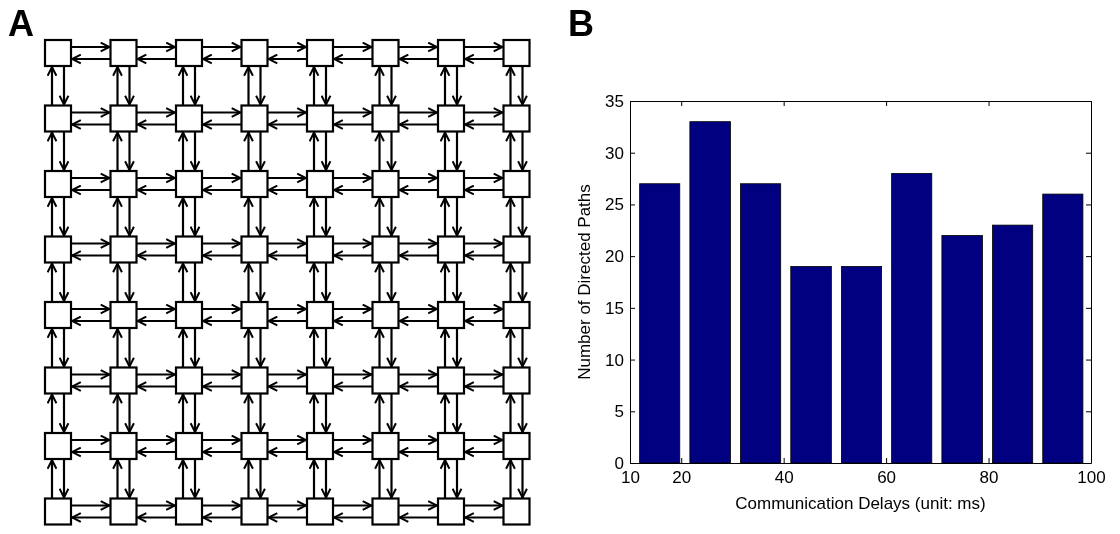  What do you see at coordinates (614, 360) in the screenshot?
I see `y-tick-label: 10` at bounding box center [614, 360].